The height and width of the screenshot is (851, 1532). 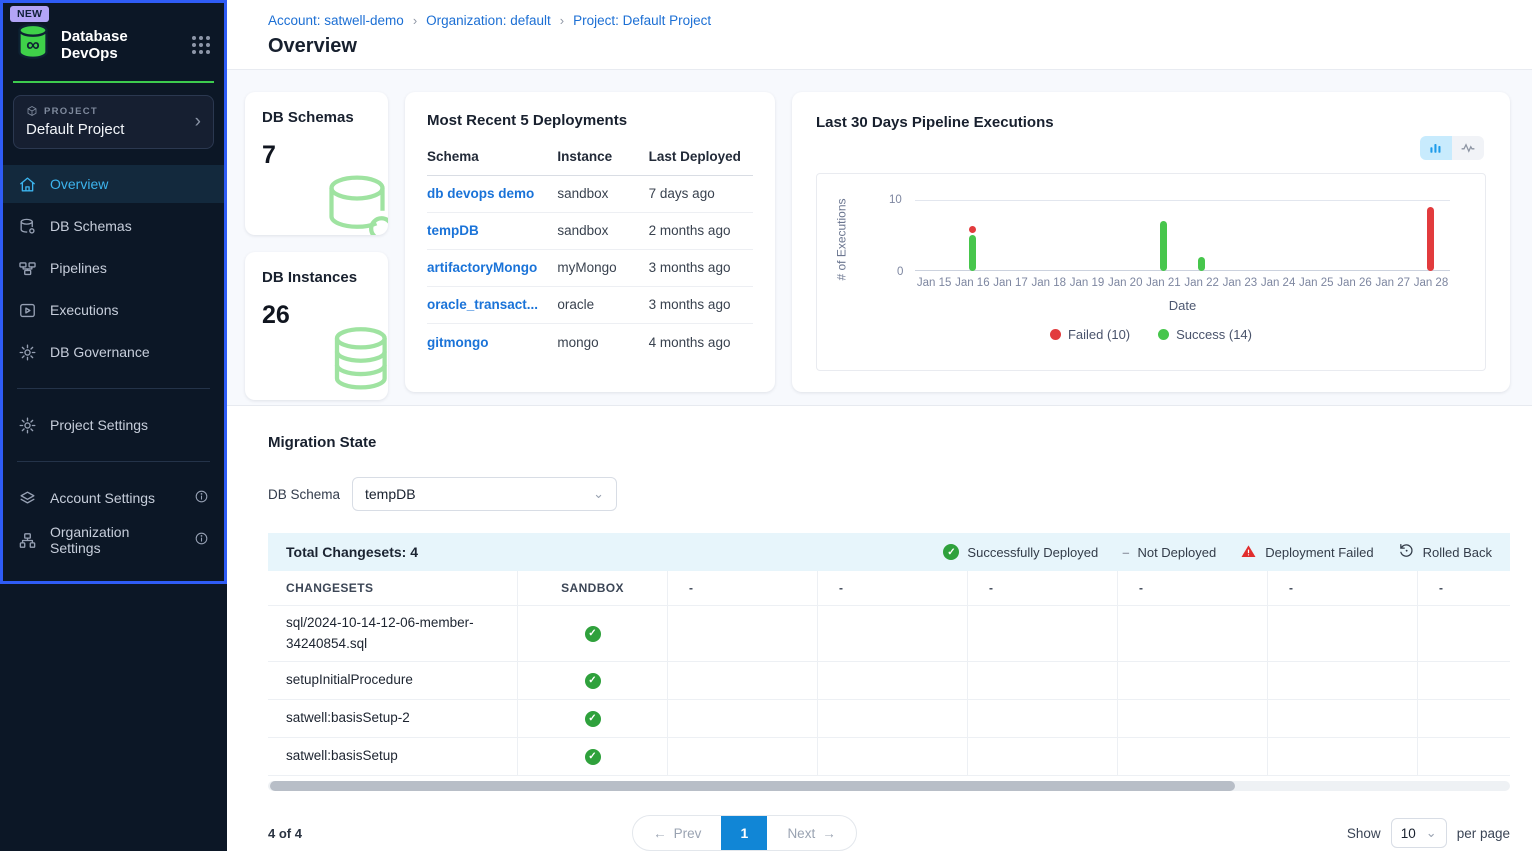 I want to click on schema-link: db devops demo, so click(x=481, y=194).